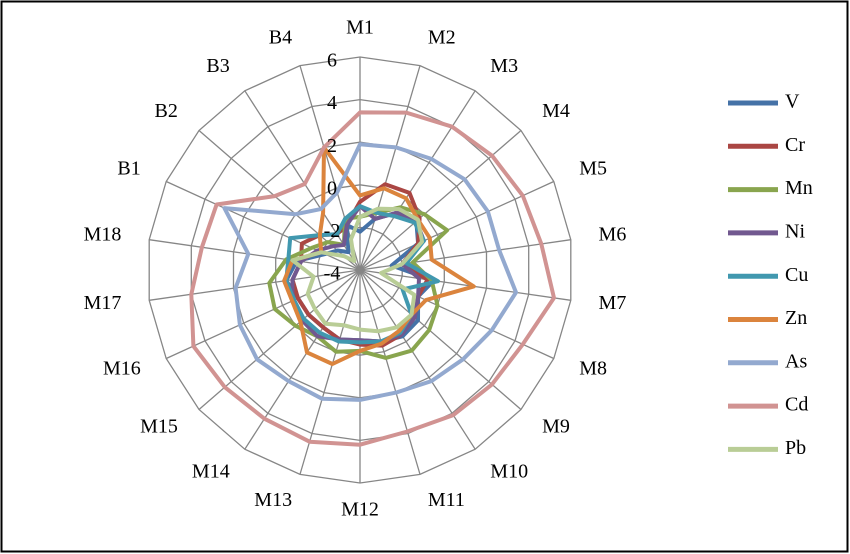  I want to click on category-label: M3, so click(504, 66).